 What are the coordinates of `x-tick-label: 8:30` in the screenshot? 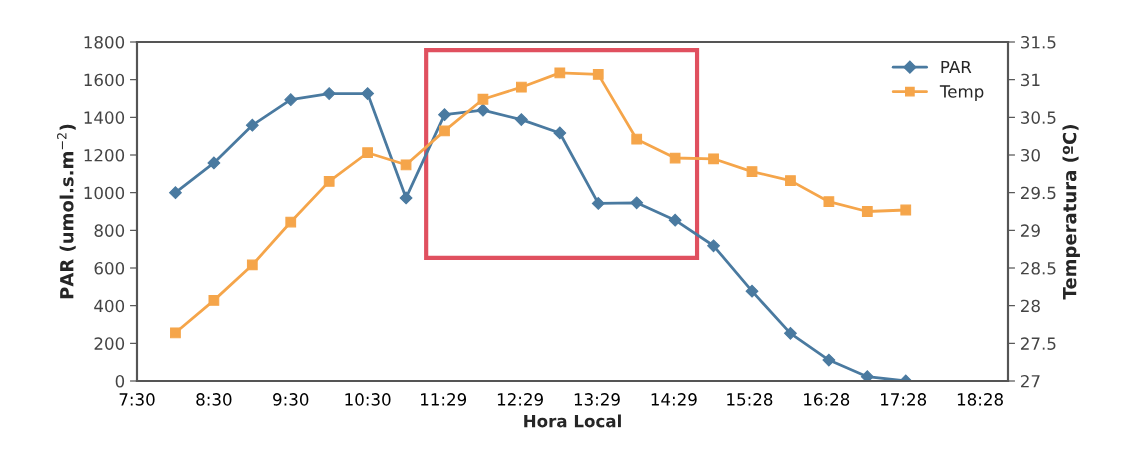 It's located at (214, 399).